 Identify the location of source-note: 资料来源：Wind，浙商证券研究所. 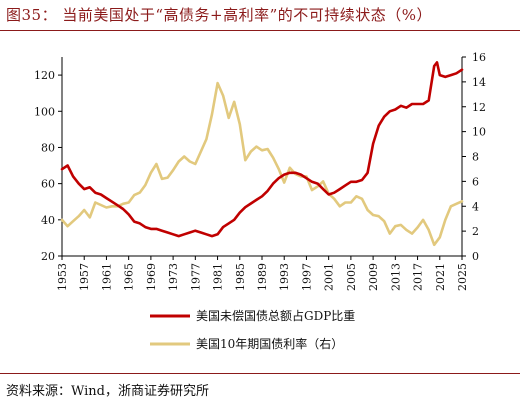
(107, 391).